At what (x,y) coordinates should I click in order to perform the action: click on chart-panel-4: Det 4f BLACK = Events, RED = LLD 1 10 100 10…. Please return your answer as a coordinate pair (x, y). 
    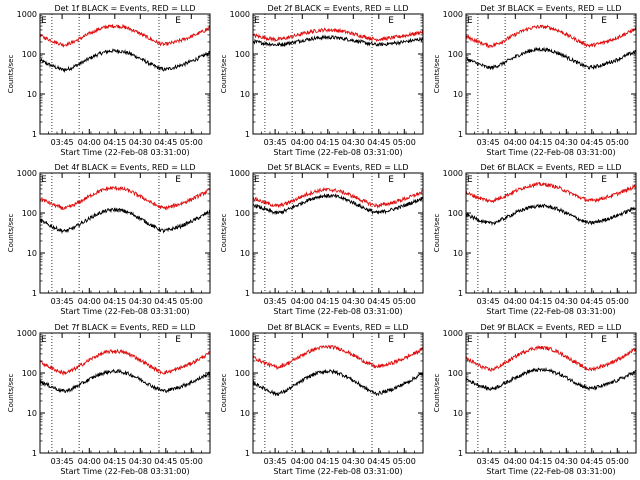
    Looking at the image, I should click on (109, 239).